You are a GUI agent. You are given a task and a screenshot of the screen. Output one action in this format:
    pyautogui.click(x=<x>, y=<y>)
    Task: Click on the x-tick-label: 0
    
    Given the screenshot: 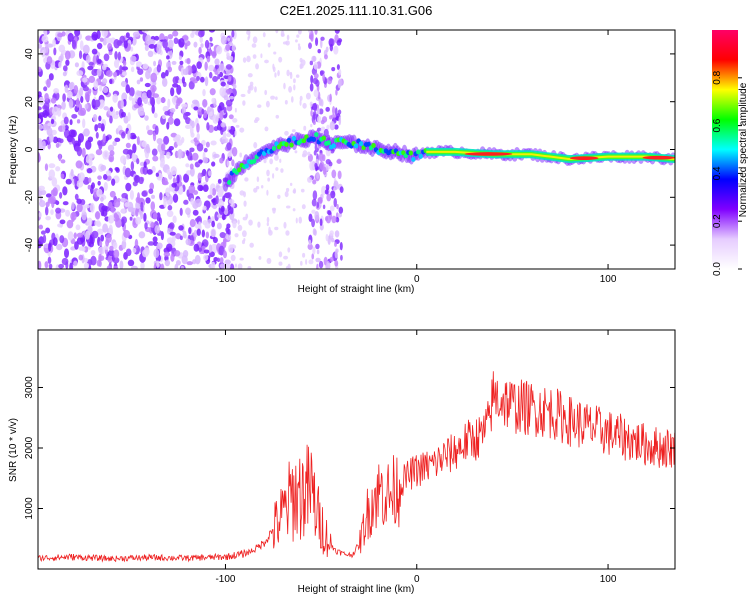 What is the action you would take?
    pyautogui.click(x=417, y=579)
    